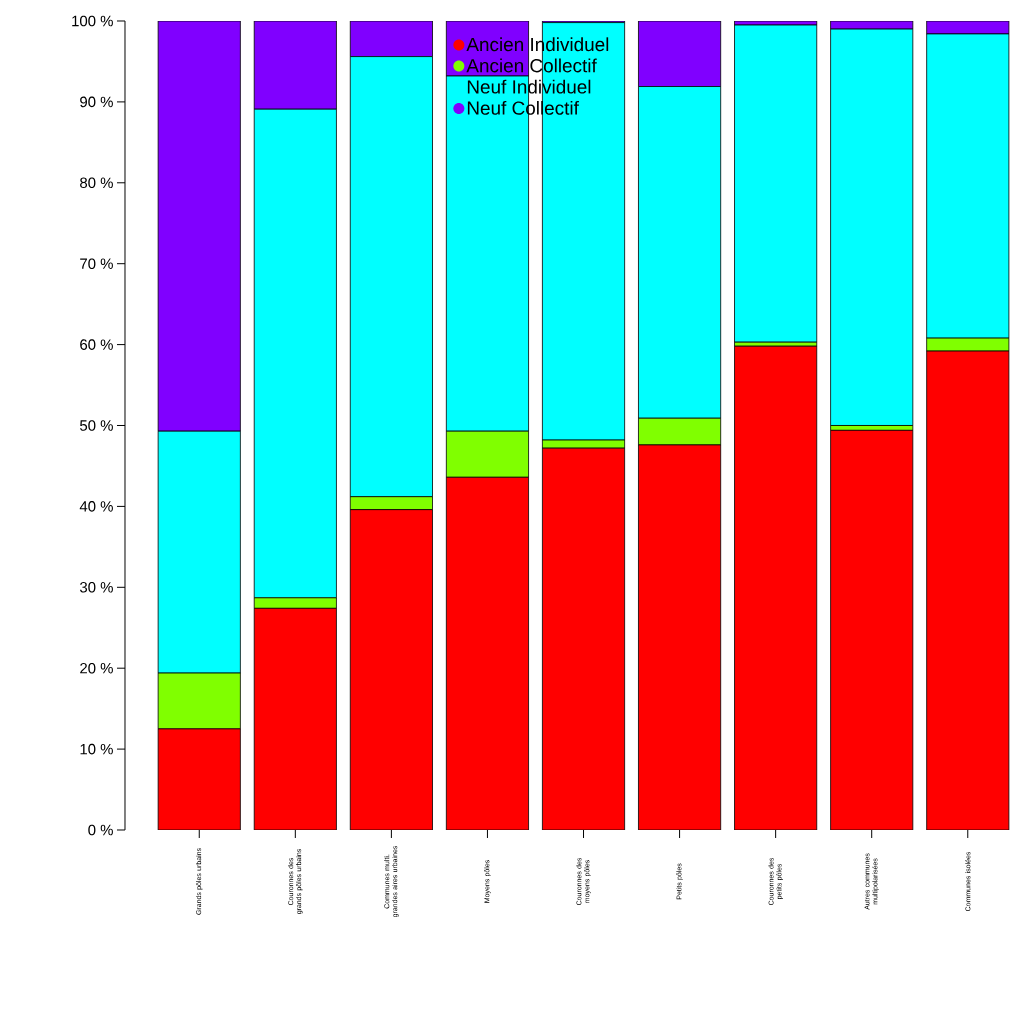  What do you see at coordinates (92, 21) in the screenshot?
I see `y-tick-label: 100 %` at bounding box center [92, 21].